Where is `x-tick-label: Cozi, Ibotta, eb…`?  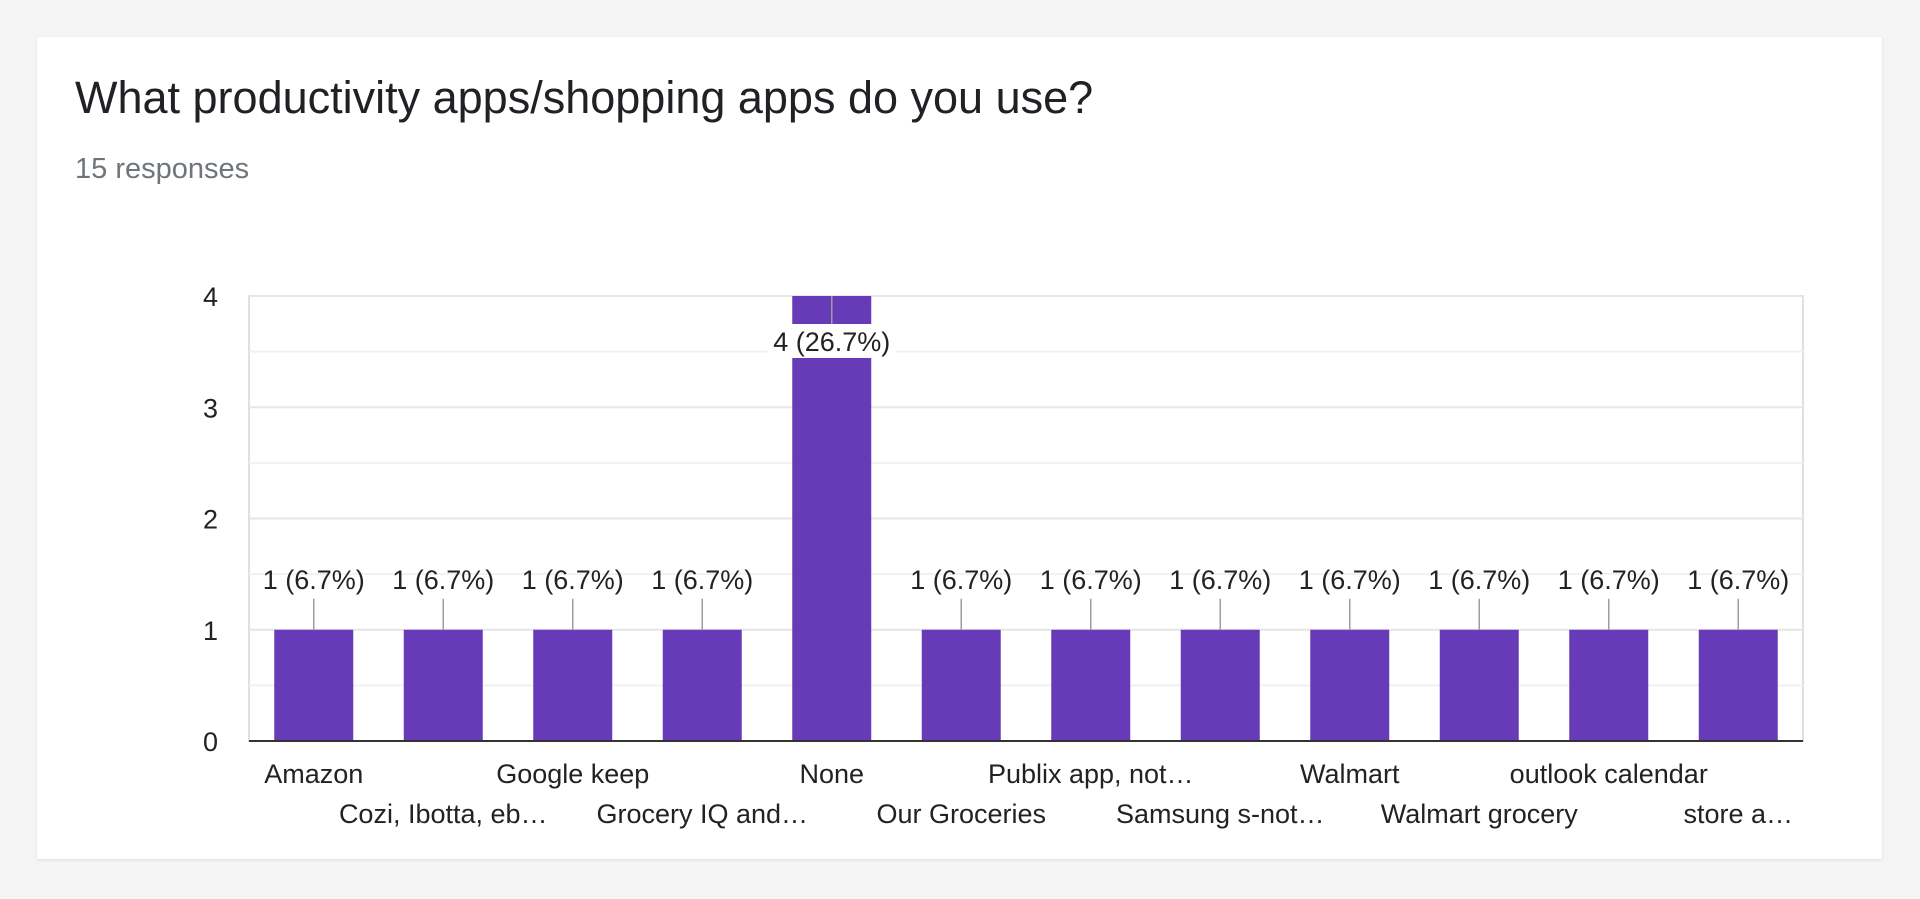
x-tick-label: Cozi, Ibotta, eb… is located at coordinates (443, 814).